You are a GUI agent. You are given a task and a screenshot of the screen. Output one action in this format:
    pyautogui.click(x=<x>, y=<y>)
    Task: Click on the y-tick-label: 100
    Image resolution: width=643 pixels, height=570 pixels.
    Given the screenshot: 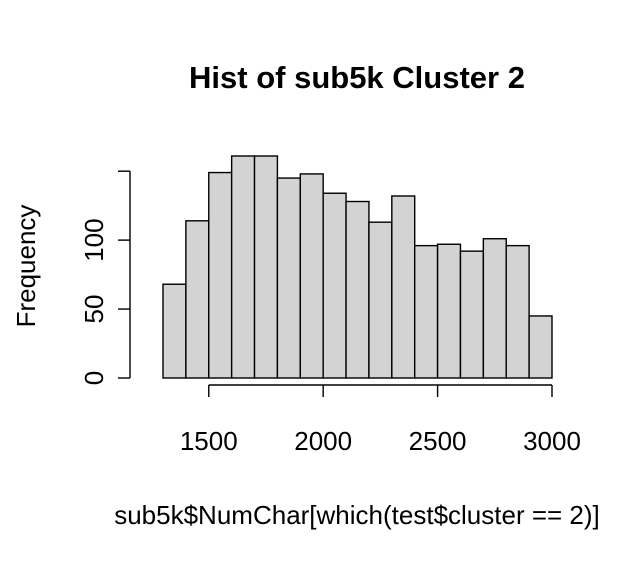 What is the action you would take?
    pyautogui.click(x=94, y=239)
    